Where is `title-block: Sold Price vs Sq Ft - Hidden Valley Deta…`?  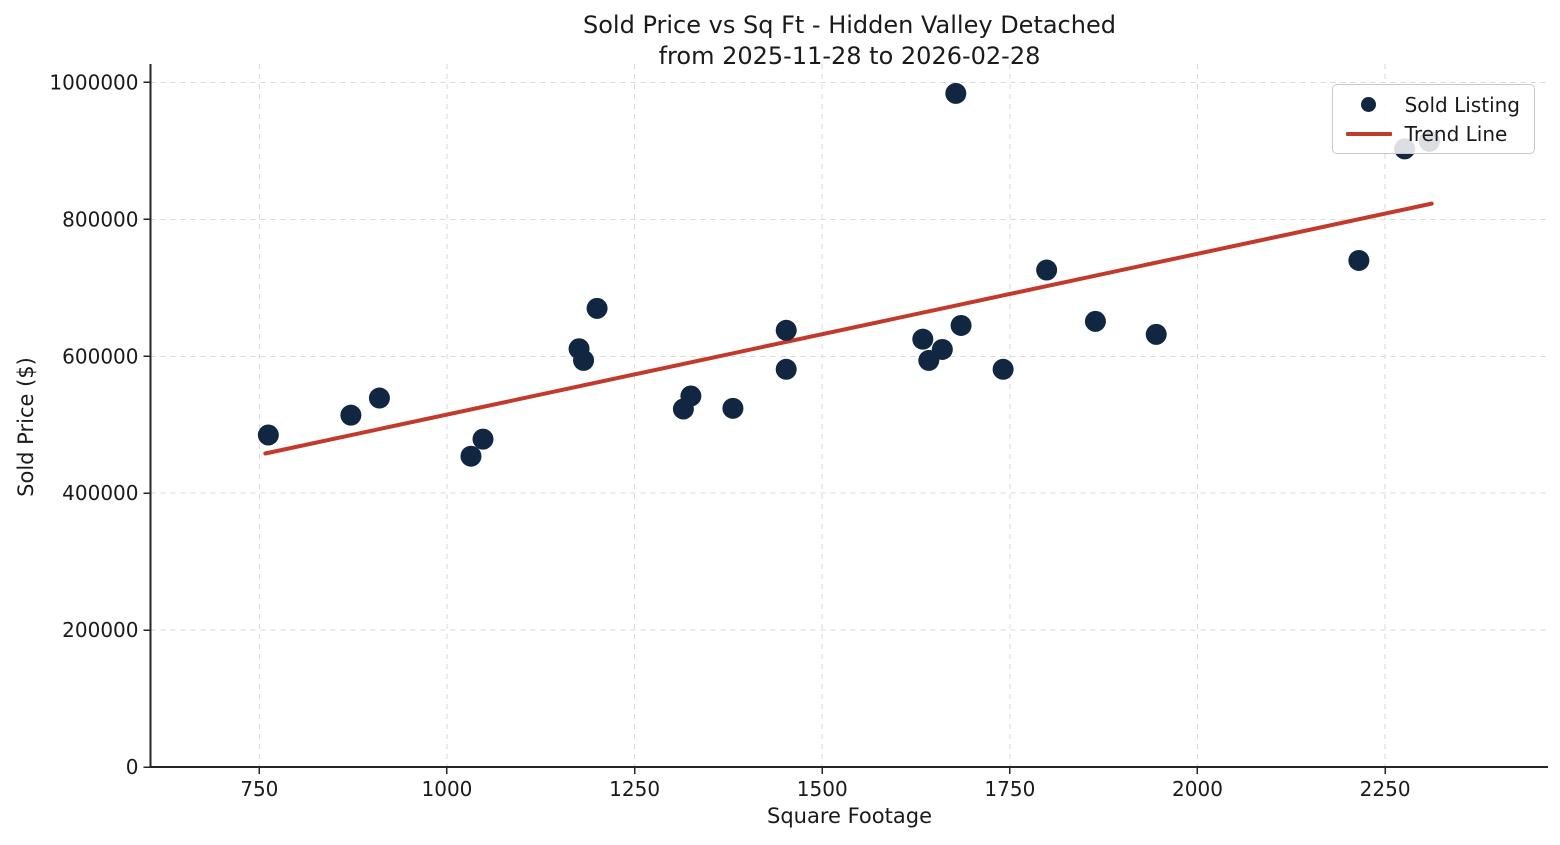 title-block: Sold Price vs Sq Ft - Hidden Valley Deta… is located at coordinates (849, 41).